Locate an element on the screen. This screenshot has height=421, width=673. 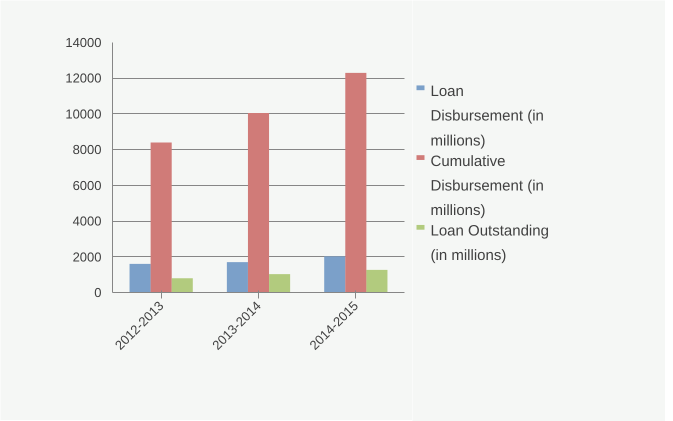
legend-label: Loan Outstanding (in millions) is located at coordinates (489, 243).